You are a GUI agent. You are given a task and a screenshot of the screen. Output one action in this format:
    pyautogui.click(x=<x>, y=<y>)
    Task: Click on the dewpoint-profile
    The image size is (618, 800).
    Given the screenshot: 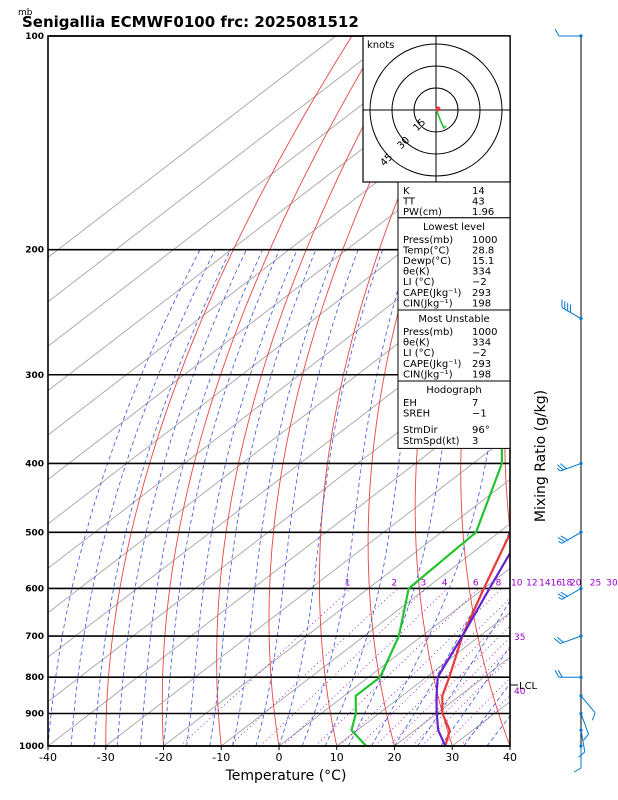 What is the action you would take?
    pyautogui.click(x=430, y=532)
    